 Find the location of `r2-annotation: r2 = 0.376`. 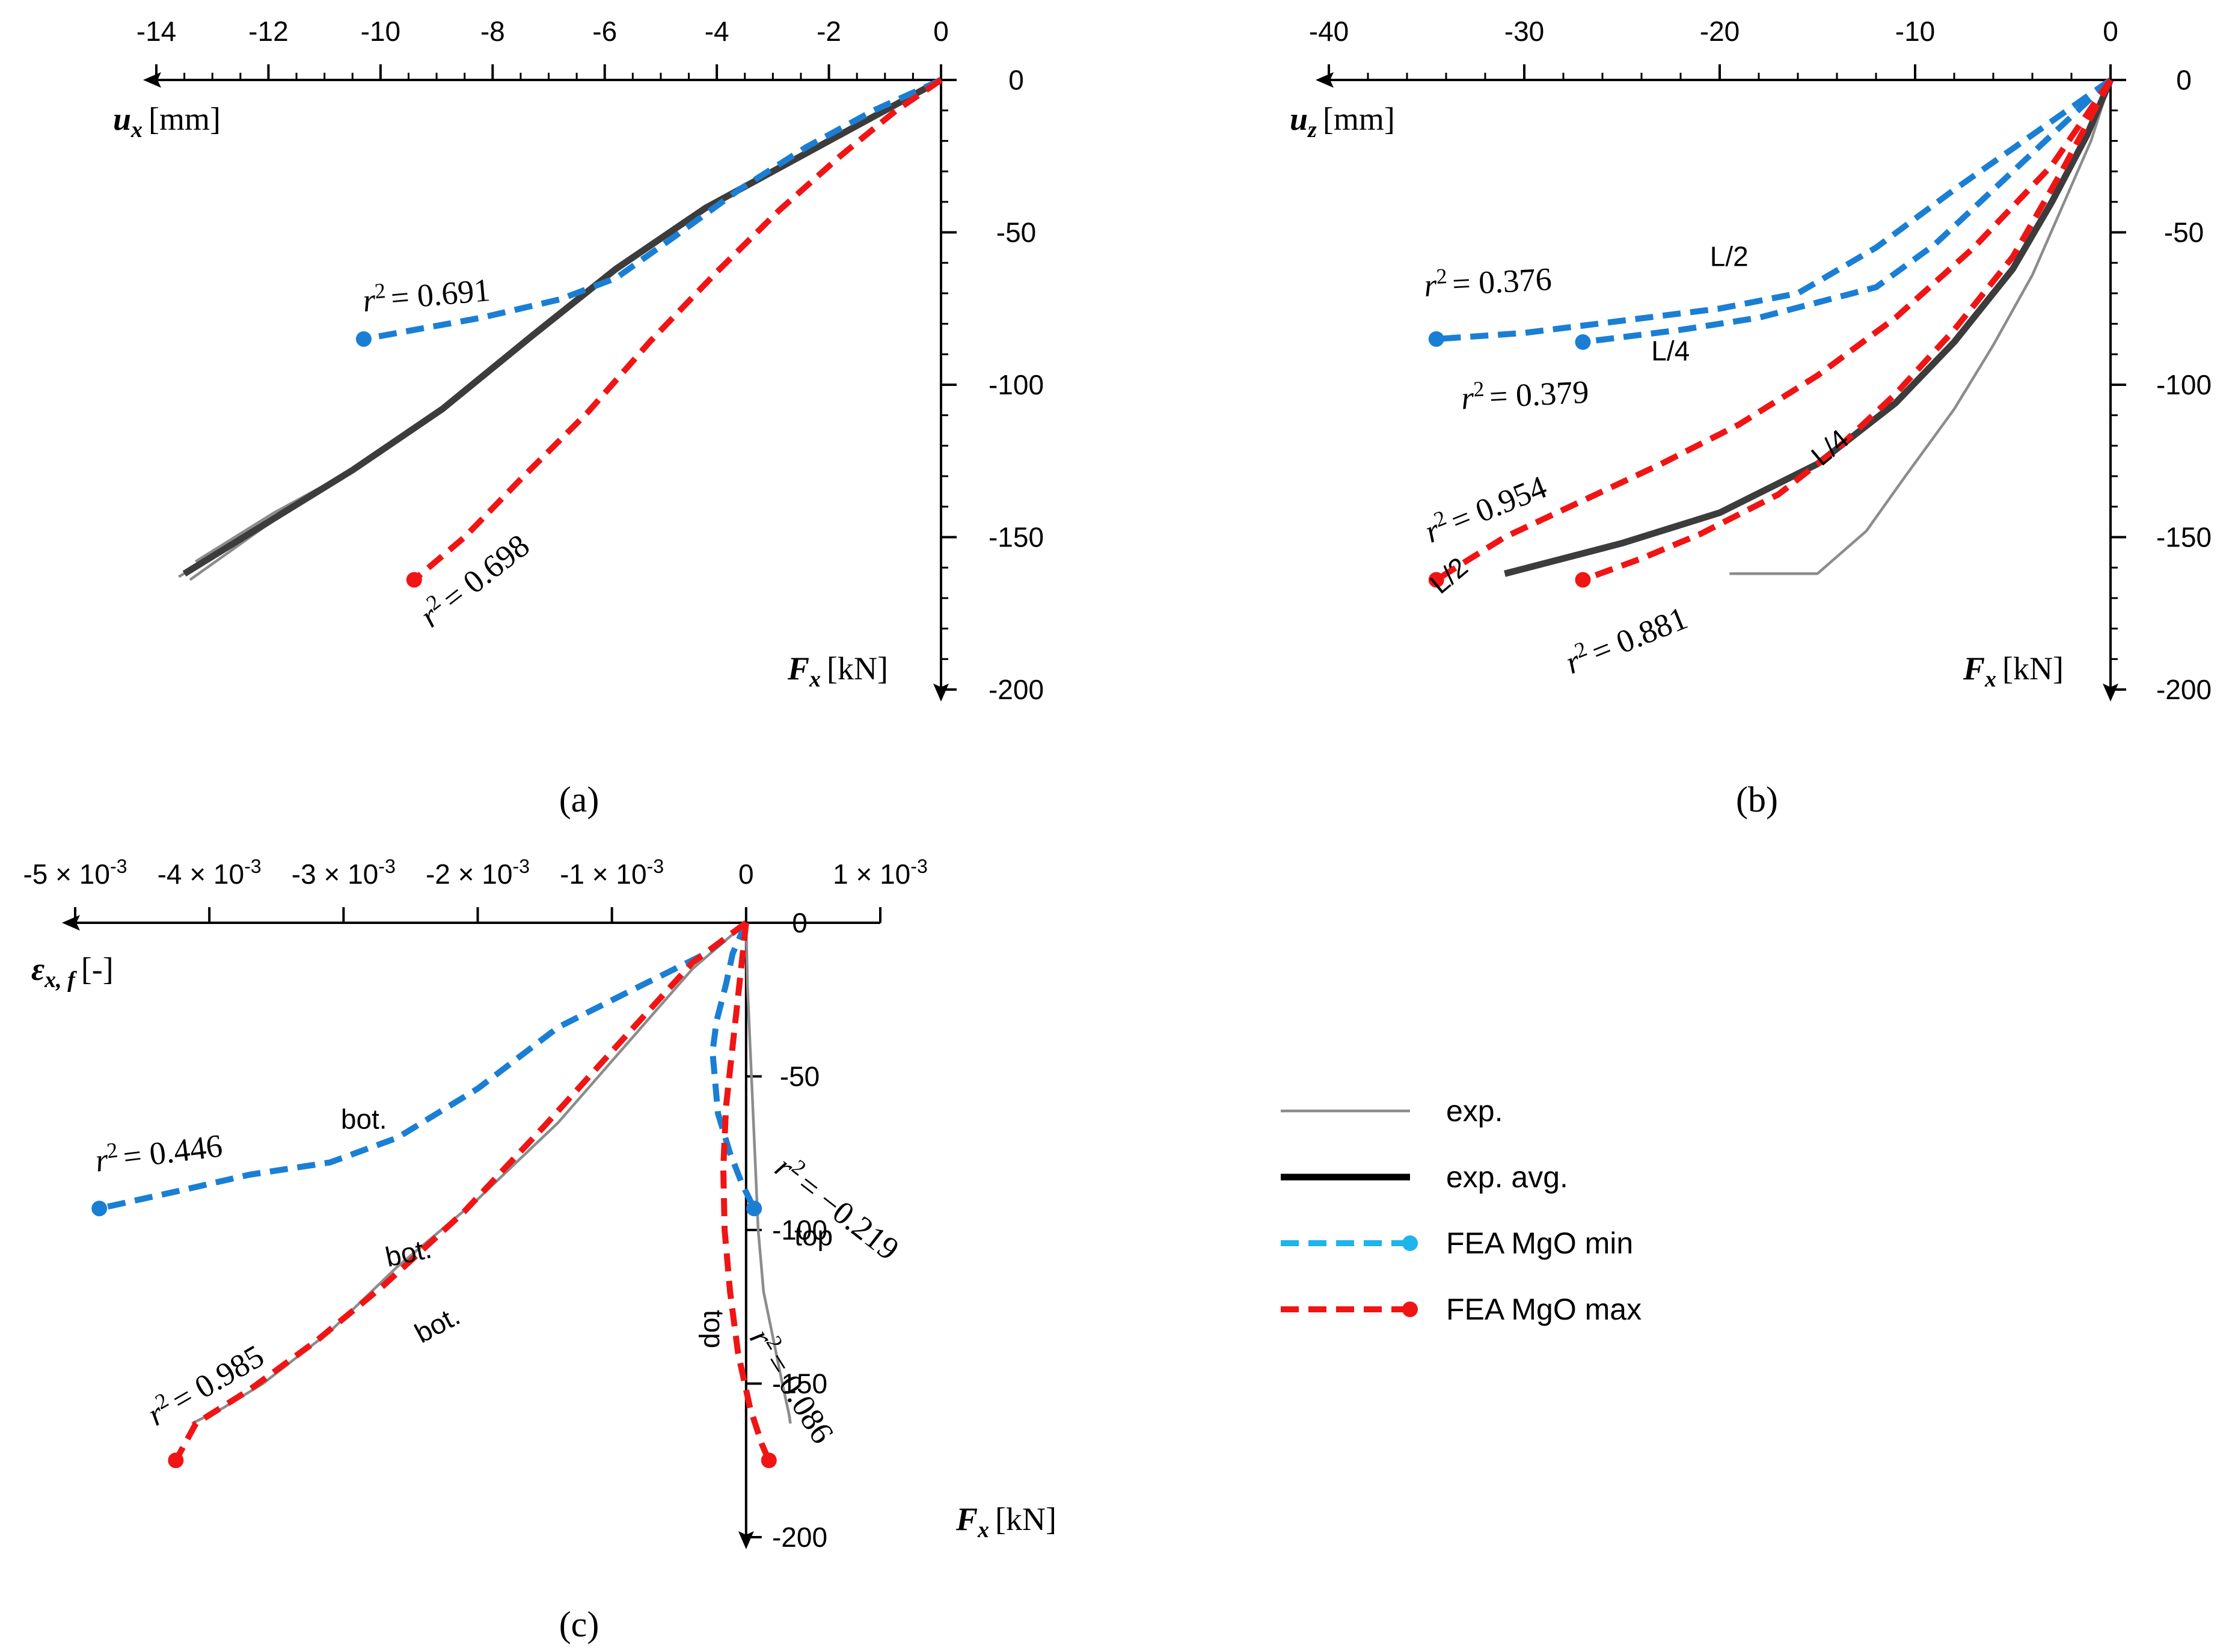

r2-annotation: r2 = 0.376 is located at coordinates (1488, 281).